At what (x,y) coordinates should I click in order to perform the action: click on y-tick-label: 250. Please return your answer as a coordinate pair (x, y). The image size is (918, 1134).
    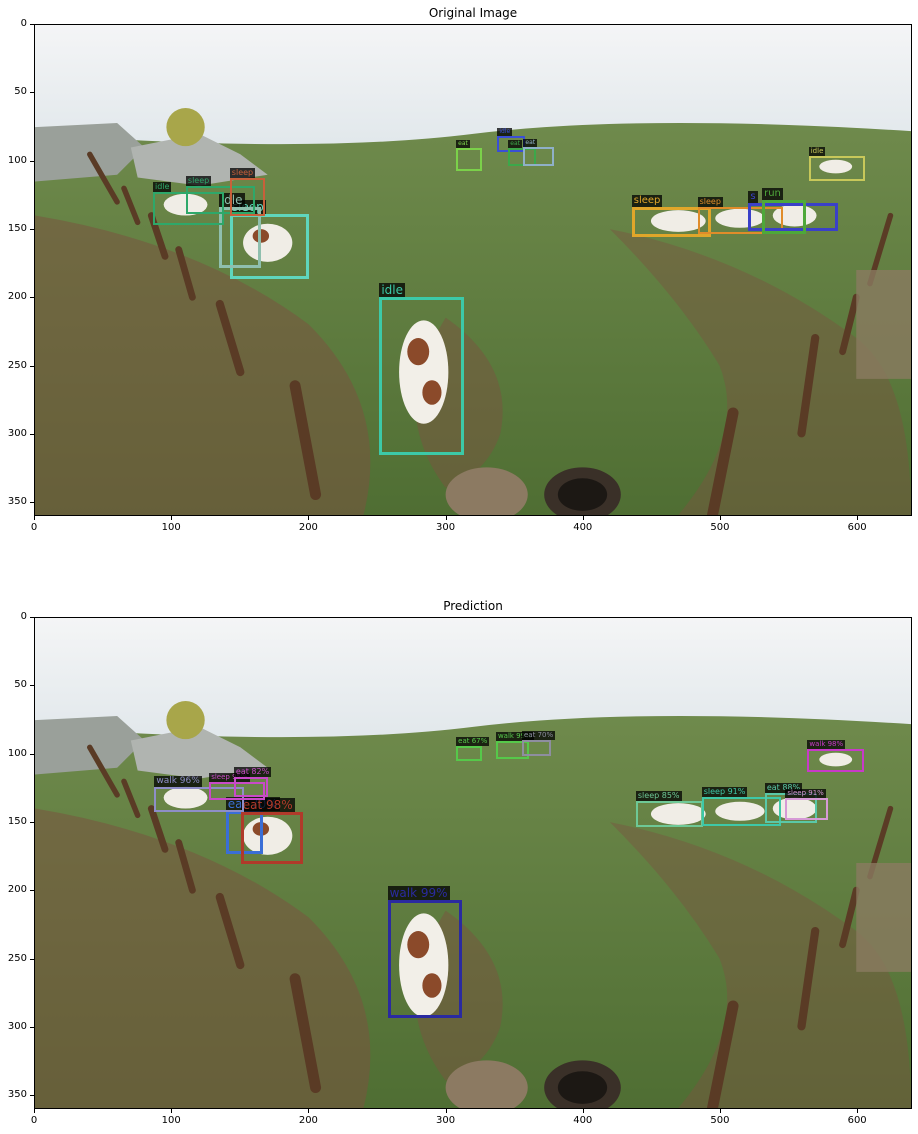
    Looking at the image, I should click on (17, 958).